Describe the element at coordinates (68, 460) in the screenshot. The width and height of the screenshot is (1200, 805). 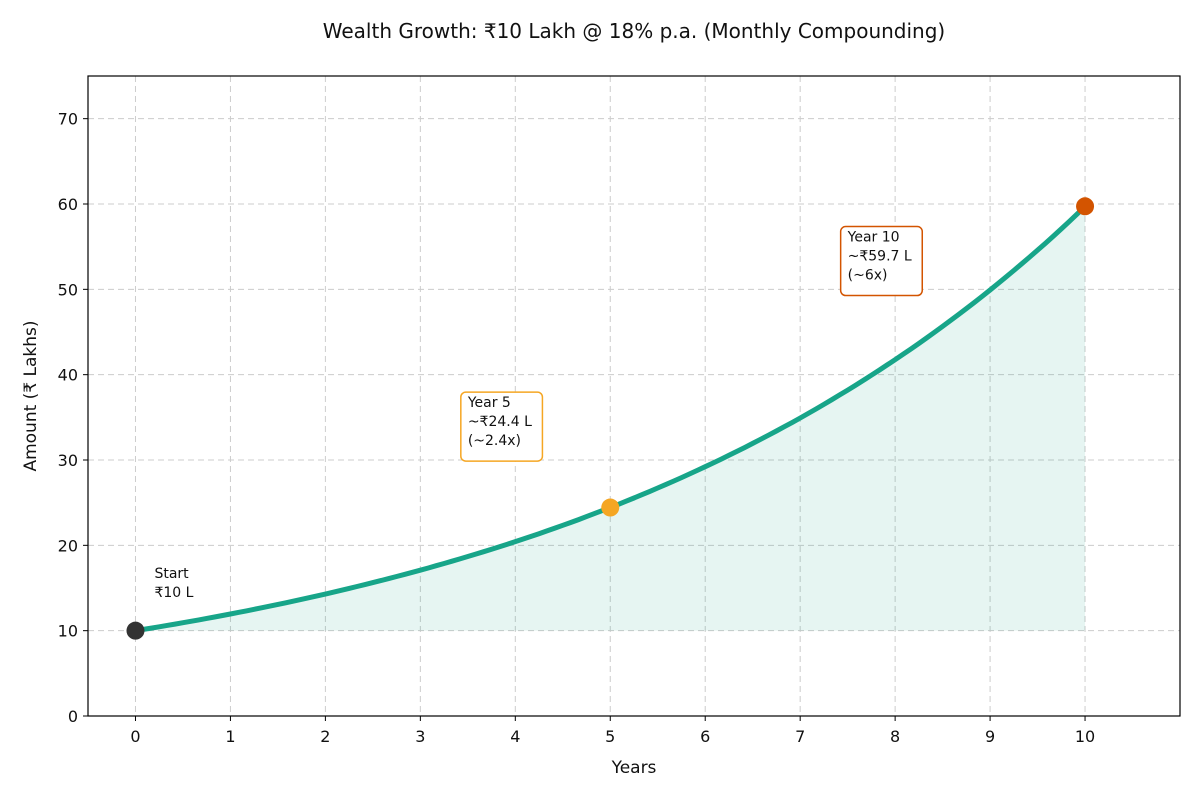
I see `y-tick-label: 30` at that location.